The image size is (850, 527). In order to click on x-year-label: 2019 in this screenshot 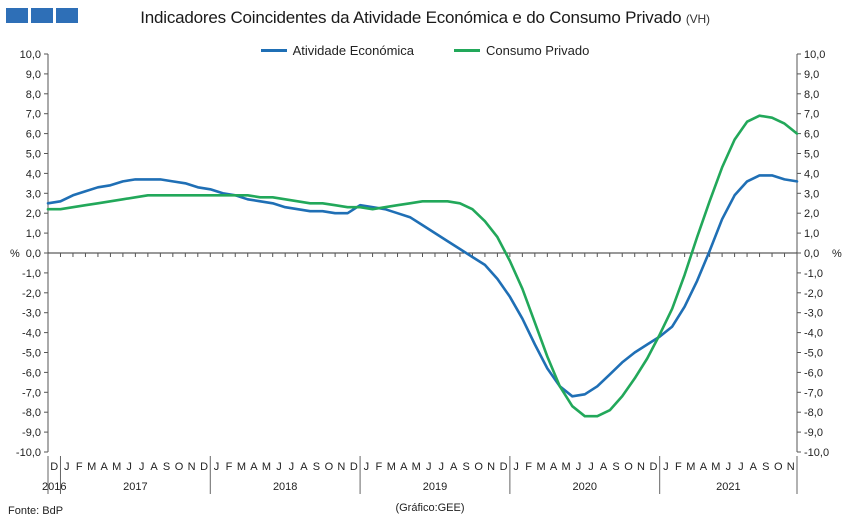, I will do `click(435, 487)`.